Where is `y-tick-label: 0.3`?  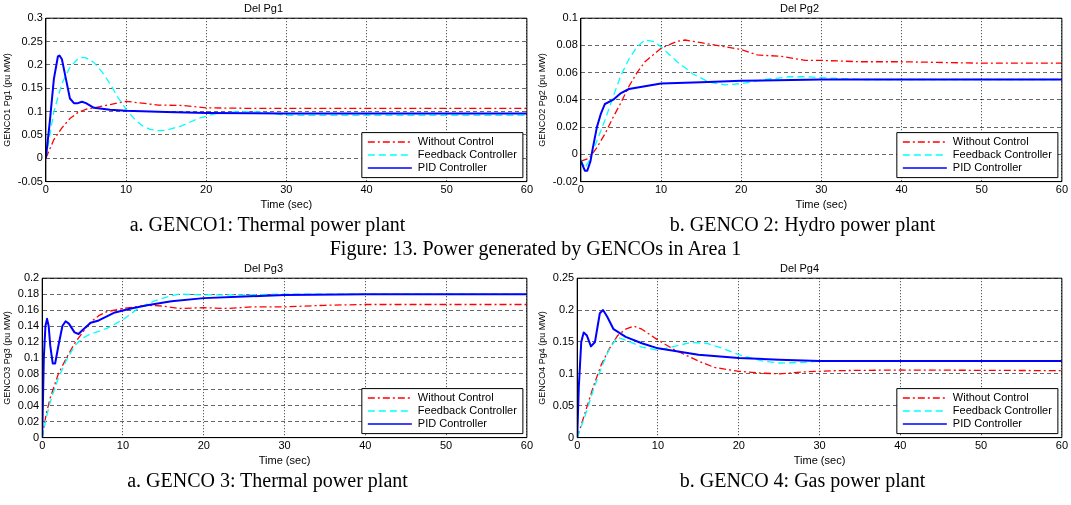 y-tick-label: 0.3 is located at coordinates (35, 17).